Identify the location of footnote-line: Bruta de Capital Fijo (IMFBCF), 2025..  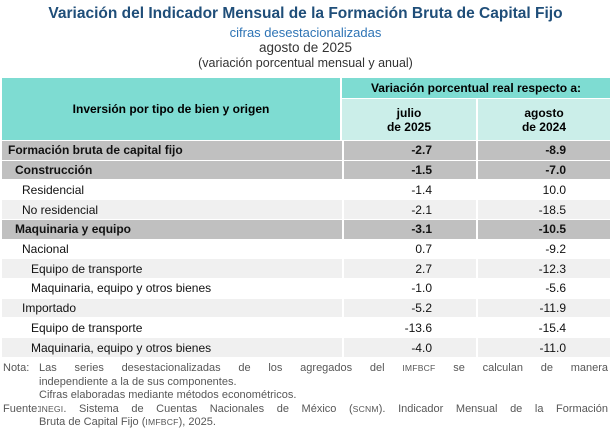
(323, 423).